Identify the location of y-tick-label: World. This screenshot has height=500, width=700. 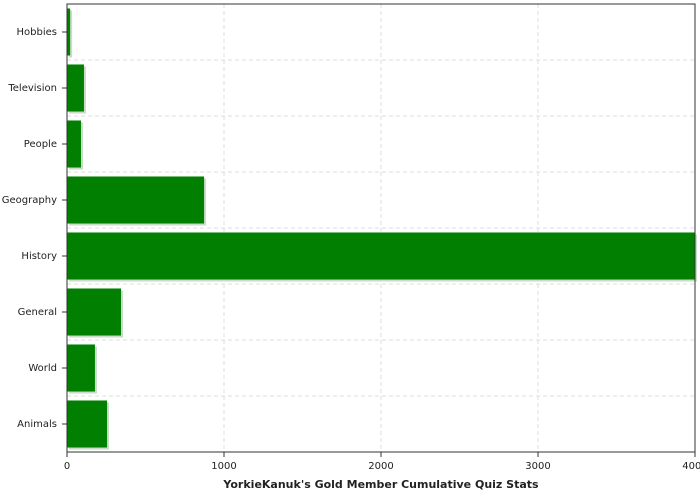
(42, 368).